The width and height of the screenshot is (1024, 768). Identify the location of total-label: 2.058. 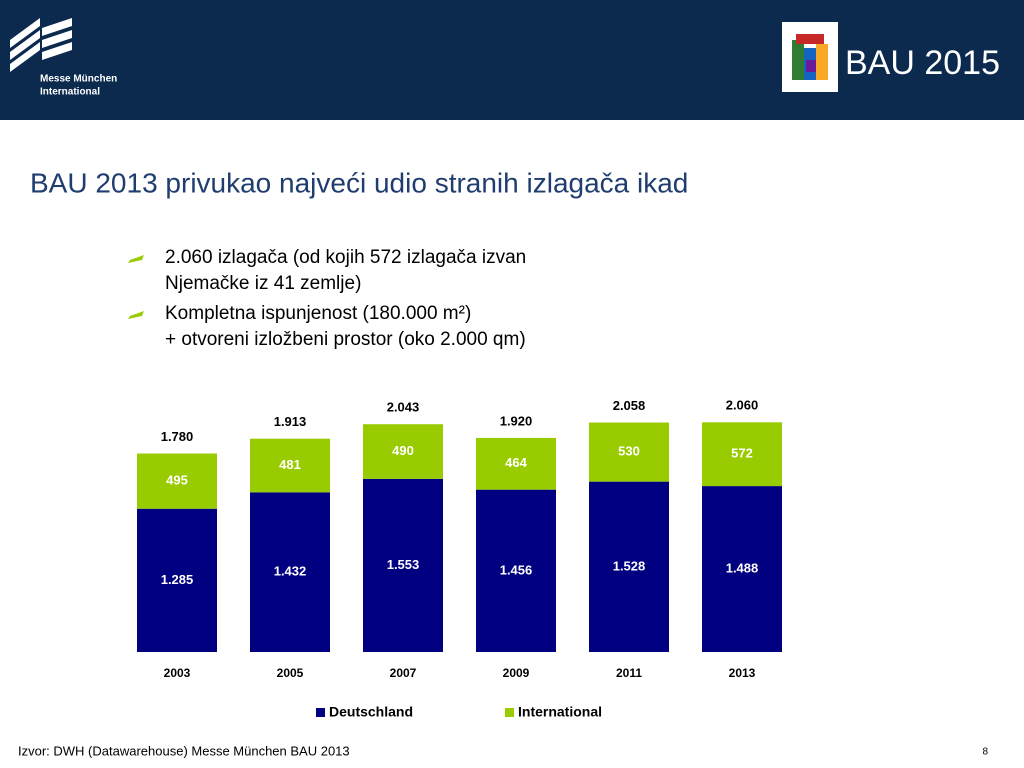
(629, 405).